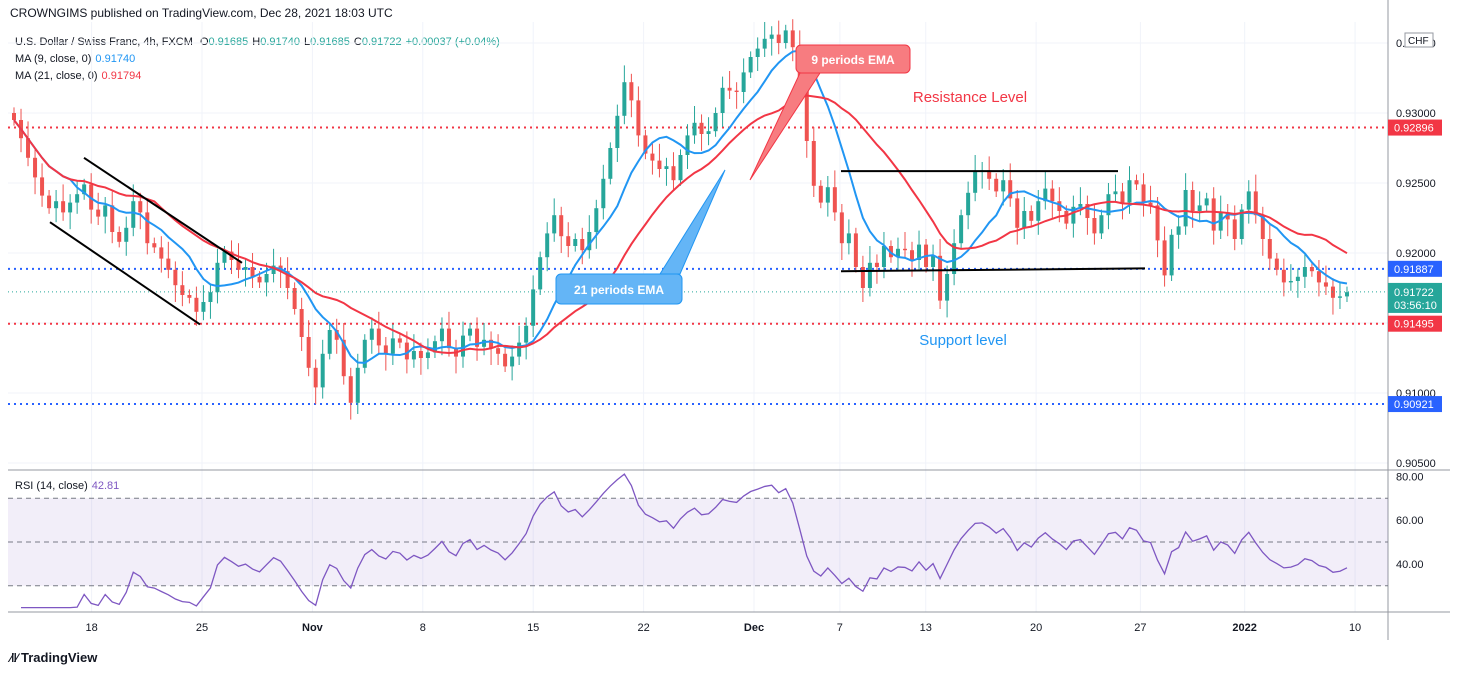 This screenshot has height=675, width=1461. Describe the element at coordinates (1355, 628) in the screenshot. I see `x-tick-label: 10` at that location.